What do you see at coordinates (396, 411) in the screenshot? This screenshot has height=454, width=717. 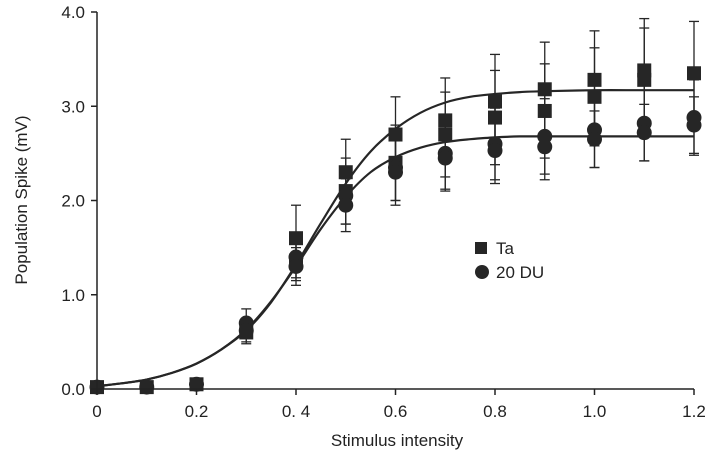 I see `x-tick-label: 0.6` at bounding box center [396, 411].